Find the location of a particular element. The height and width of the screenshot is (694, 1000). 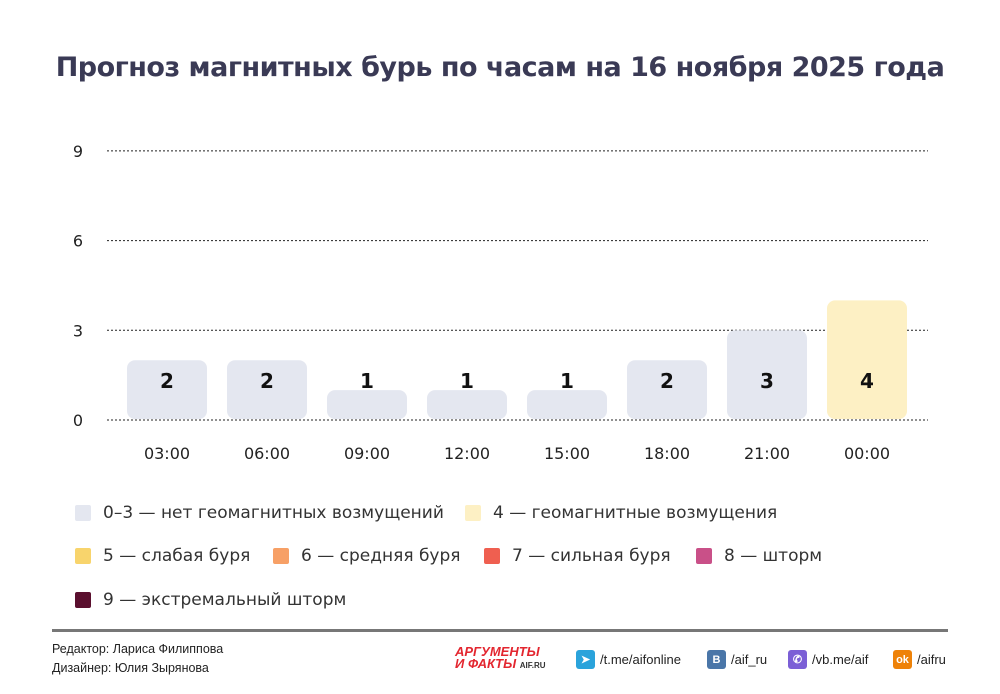

ok-label: /aifru is located at coordinates (931, 659).